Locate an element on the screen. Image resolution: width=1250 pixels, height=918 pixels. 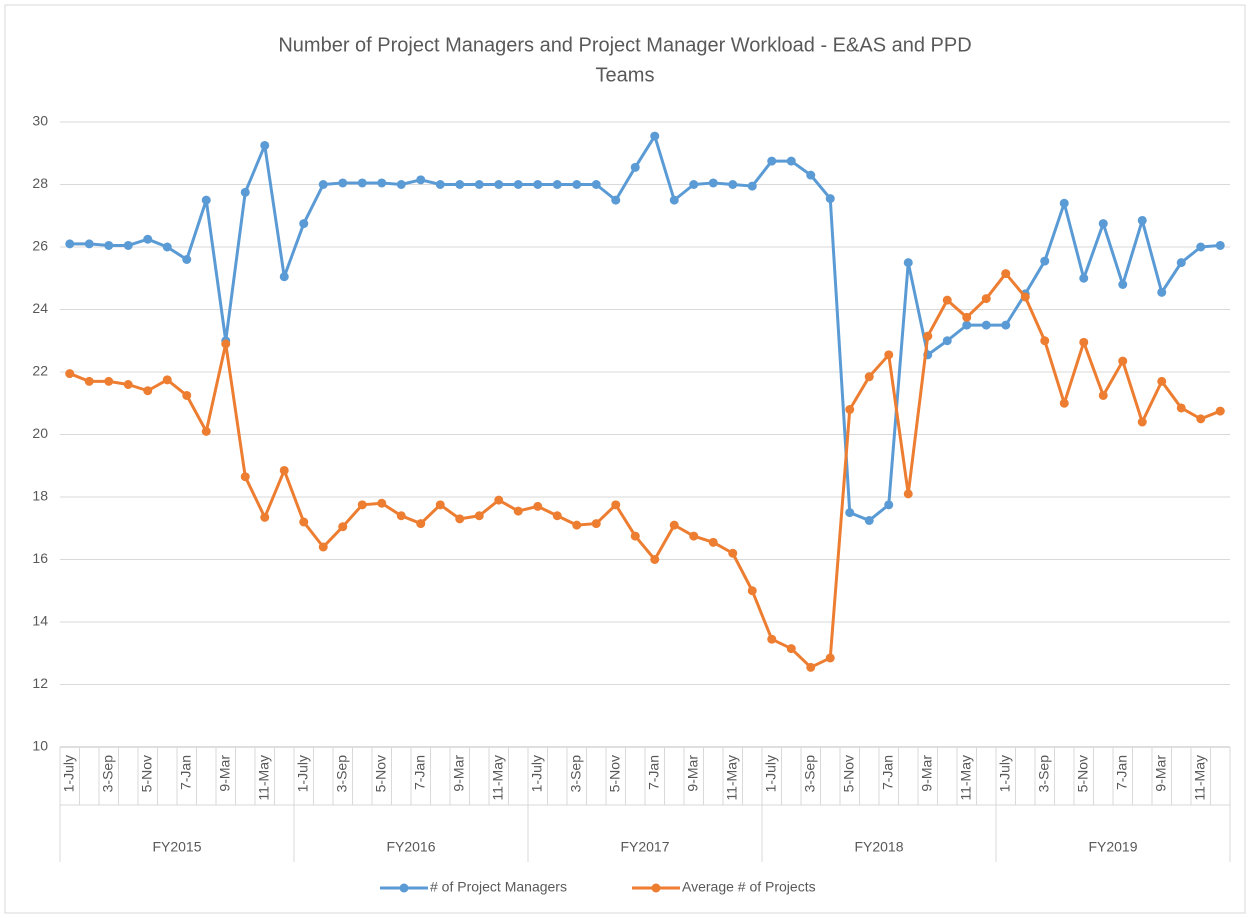
legend-label: # of Project Managers is located at coordinates (498, 887).